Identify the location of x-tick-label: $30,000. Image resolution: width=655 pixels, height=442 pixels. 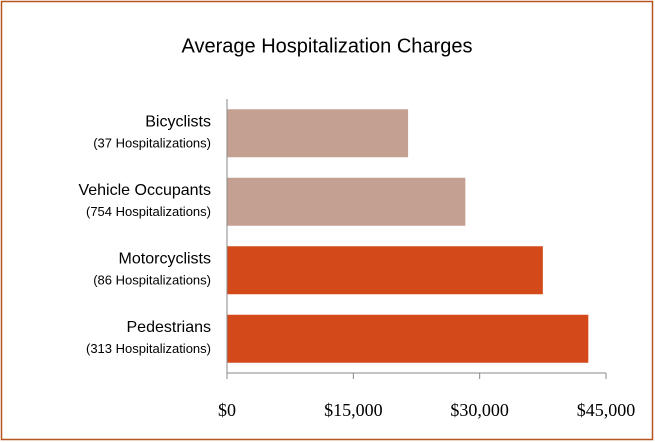
(479, 410).